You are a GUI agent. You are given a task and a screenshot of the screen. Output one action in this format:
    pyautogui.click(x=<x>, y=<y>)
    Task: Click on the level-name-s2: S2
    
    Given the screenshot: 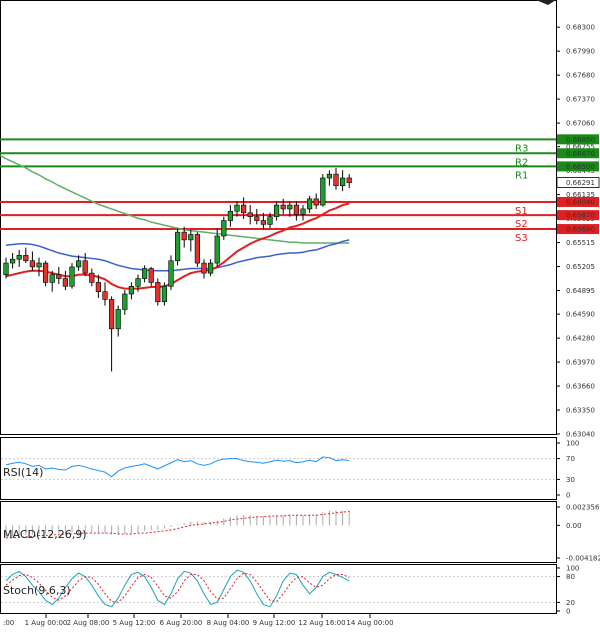 What is the action you would take?
    pyautogui.click(x=521, y=224)
    